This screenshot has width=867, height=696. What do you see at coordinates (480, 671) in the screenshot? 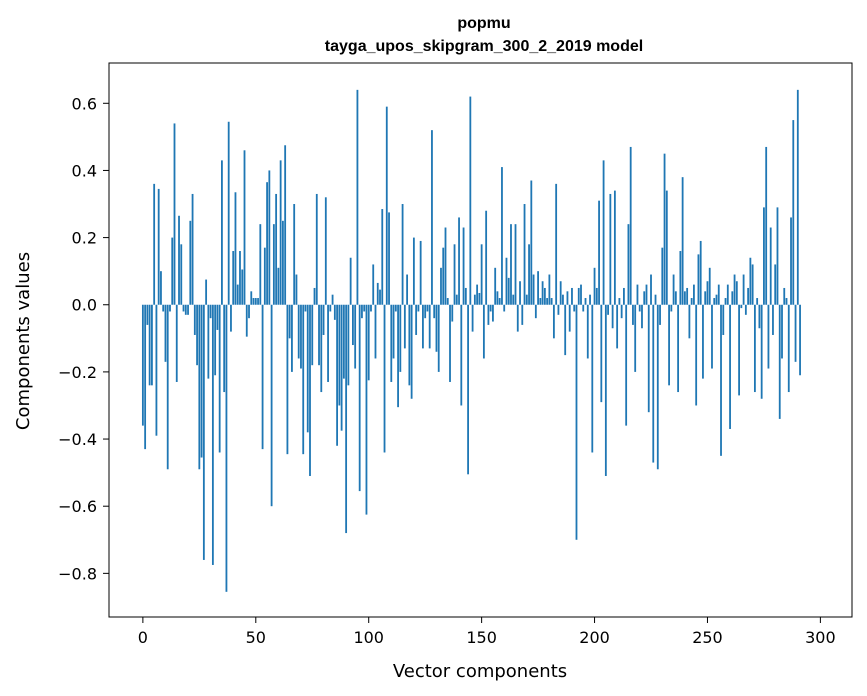
I see `x-axis-label: Vector components` at bounding box center [480, 671].